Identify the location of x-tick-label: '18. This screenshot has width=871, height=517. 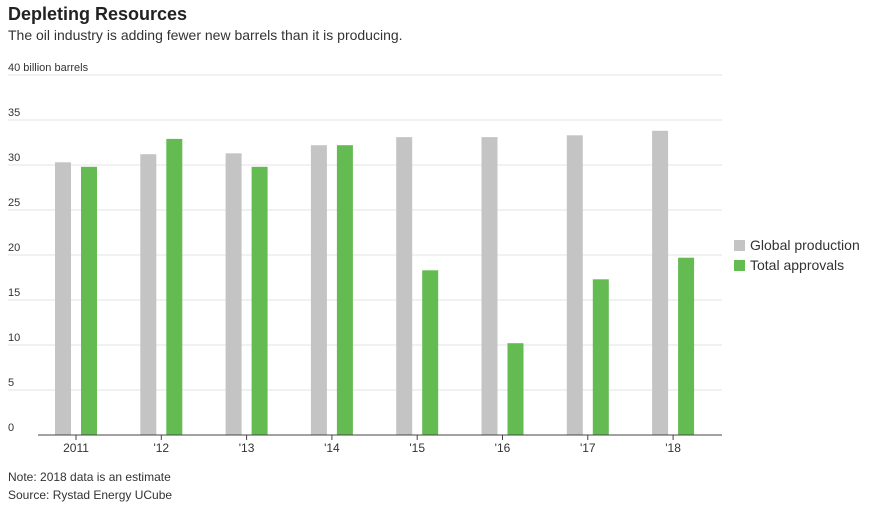
(673, 448).